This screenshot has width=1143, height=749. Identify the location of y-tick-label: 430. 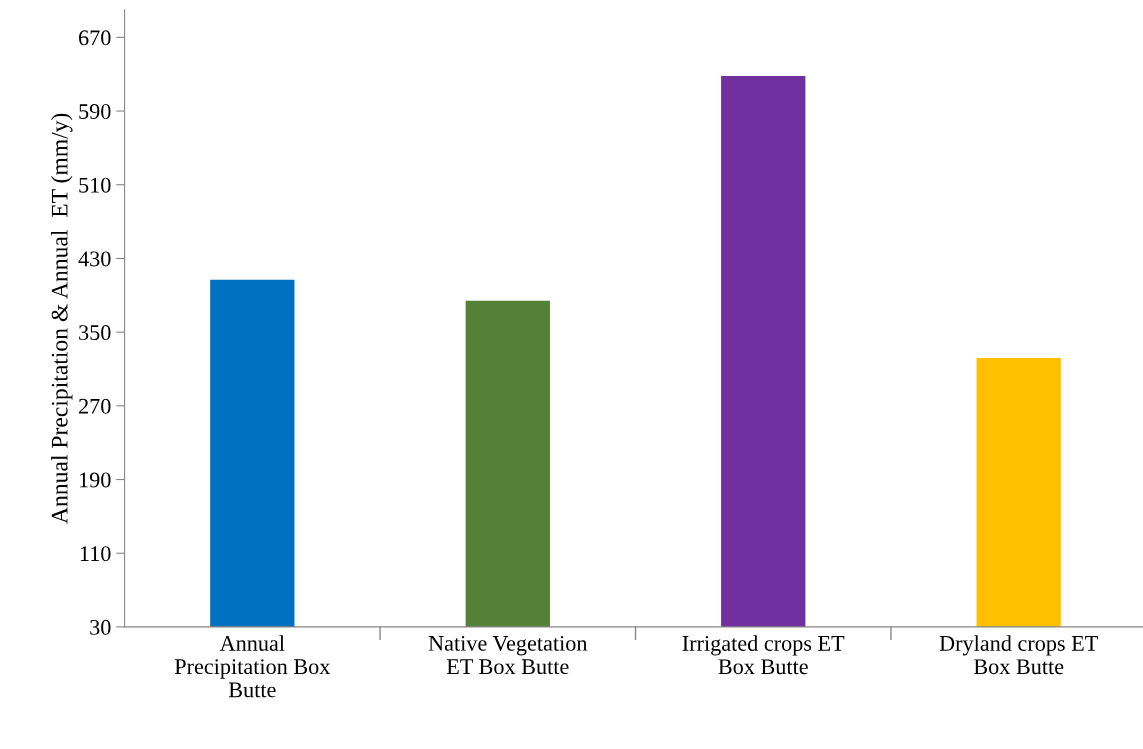
(94, 259).